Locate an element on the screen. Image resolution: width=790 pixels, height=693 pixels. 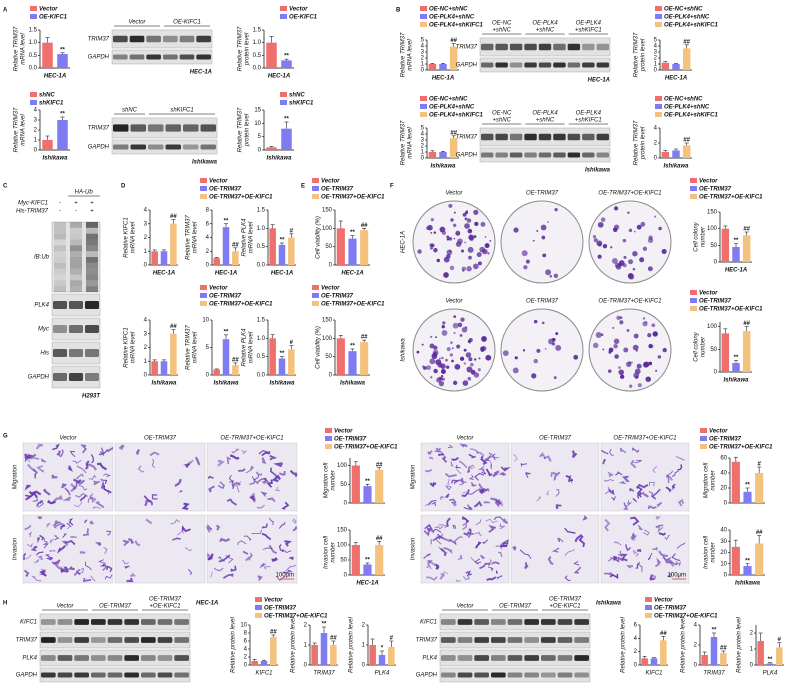
y-tick-label: 0.5 is located at coordinates (261, 247).